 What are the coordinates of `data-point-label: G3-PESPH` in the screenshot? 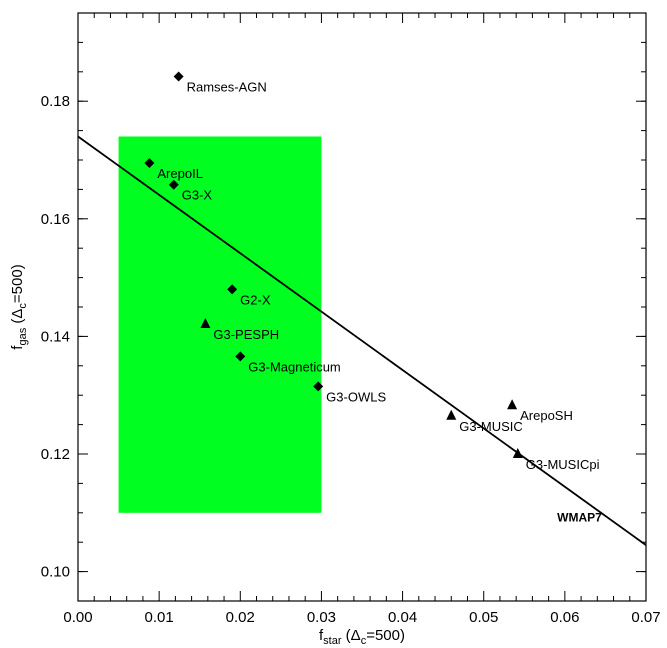 It's located at (246, 334).